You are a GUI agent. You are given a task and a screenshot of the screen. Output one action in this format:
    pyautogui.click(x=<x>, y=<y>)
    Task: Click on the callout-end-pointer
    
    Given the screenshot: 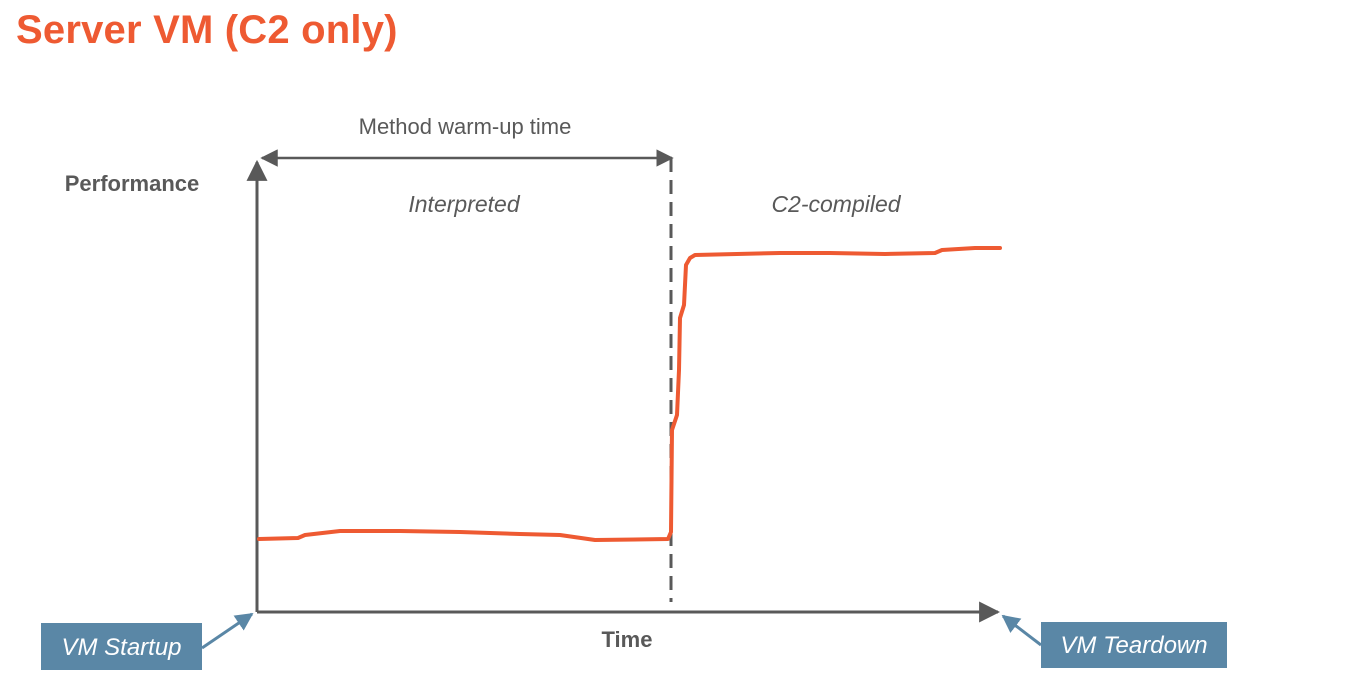 What is the action you would take?
    pyautogui.click(x=1021, y=630)
    